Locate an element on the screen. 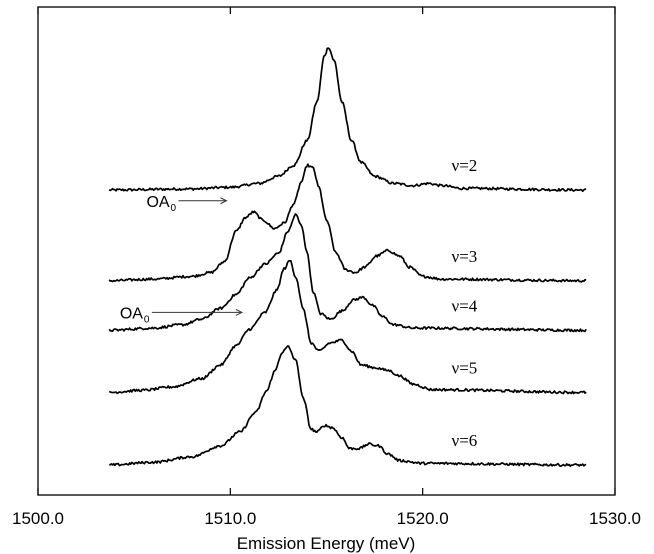  series-label: ν=6 is located at coordinates (465, 440).